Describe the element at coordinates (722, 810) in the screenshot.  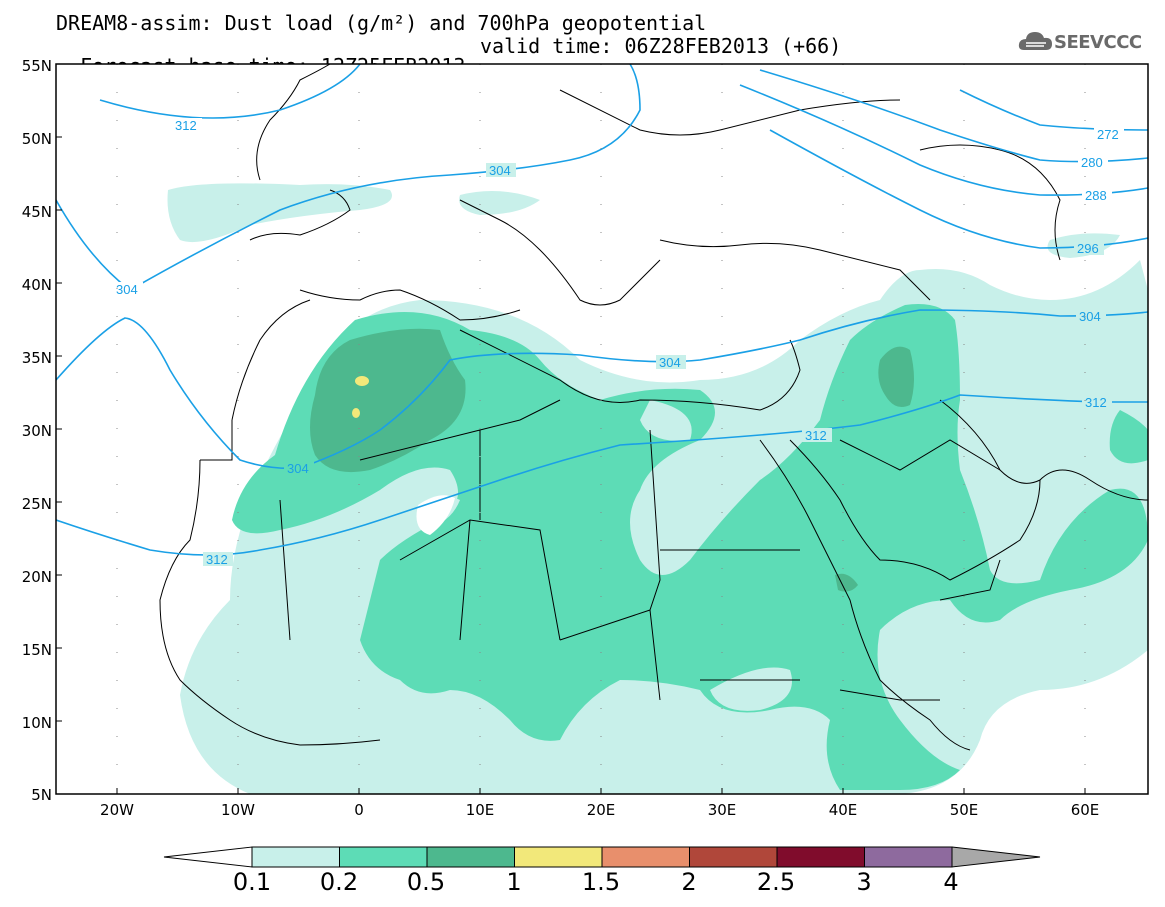
I see `lon-label: 30E` at that location.